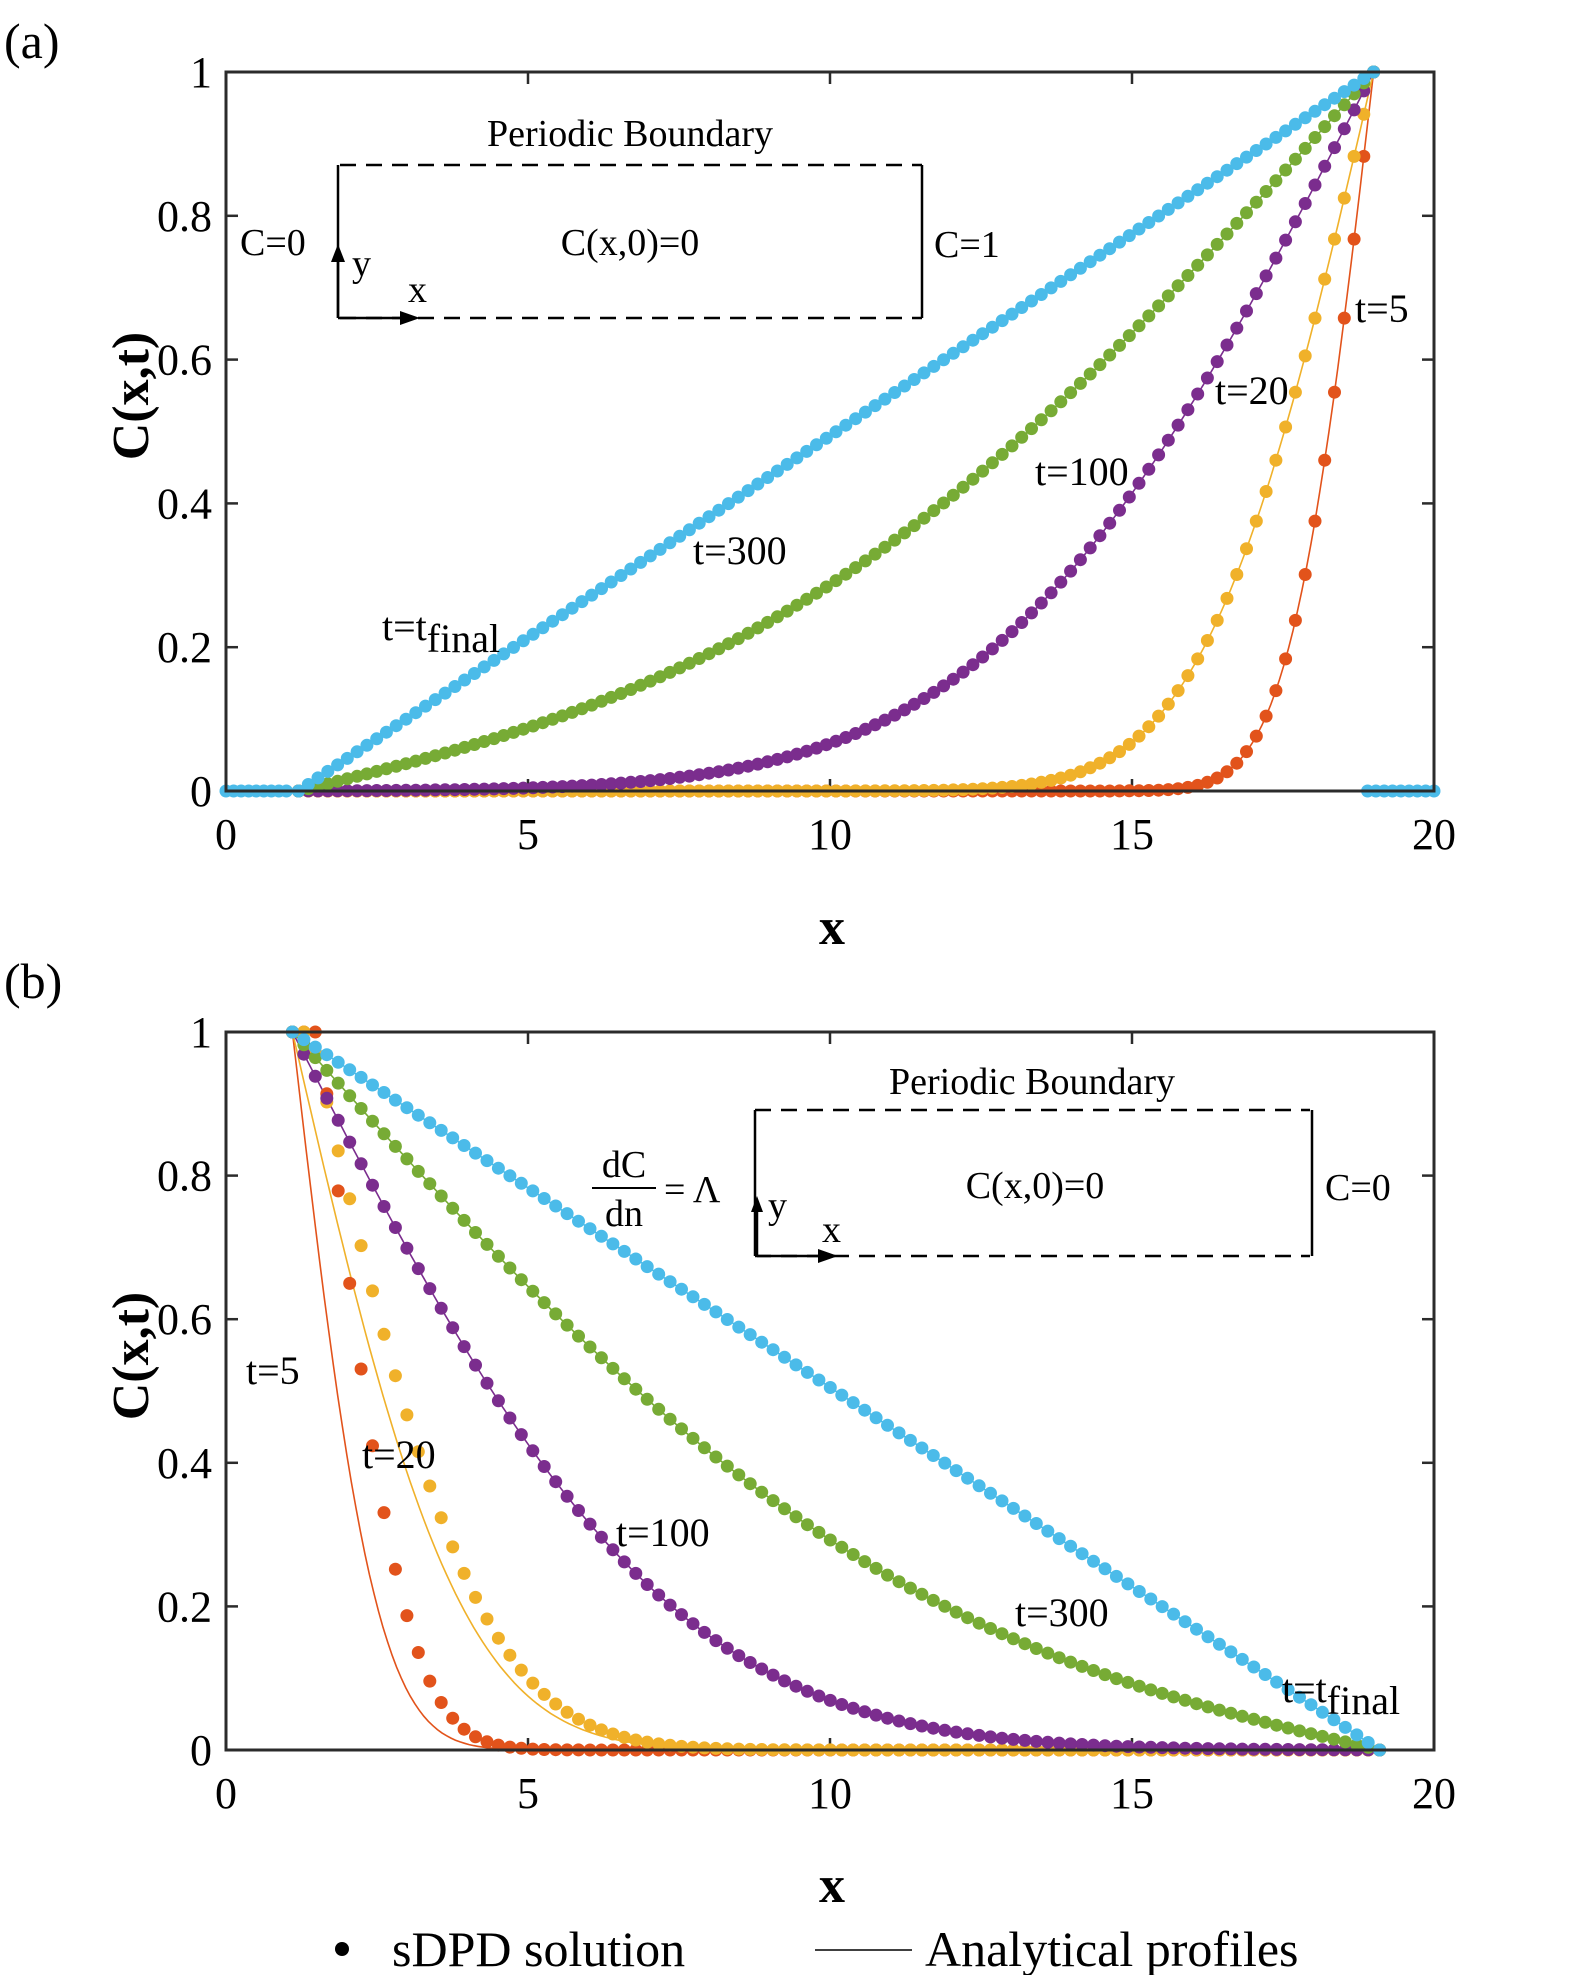 The width and height of the screenshot is (1584, 1975). What do you see at coordinates (131, 396) in the screenshot?
I see `panel-a-y-axis-title: C(x,t)` at bounding box center [131, 396].